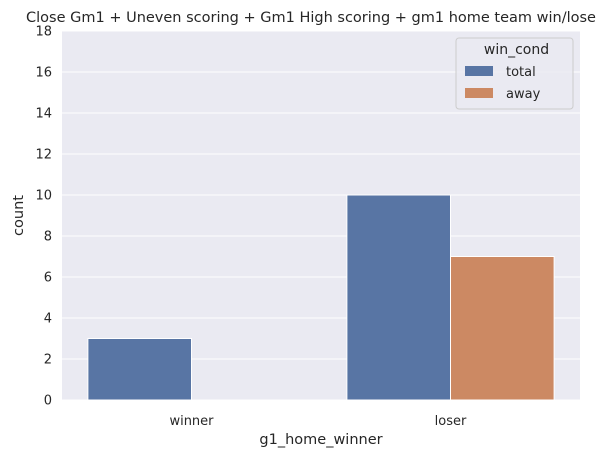  I want to click on y-tick-label: 16, so click(43, 73).